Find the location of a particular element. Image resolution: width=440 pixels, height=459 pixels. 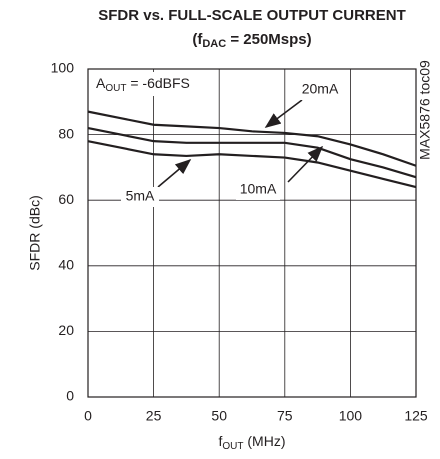

annotation: AOUT = -6dBFS is located at coordinates (143, 84).